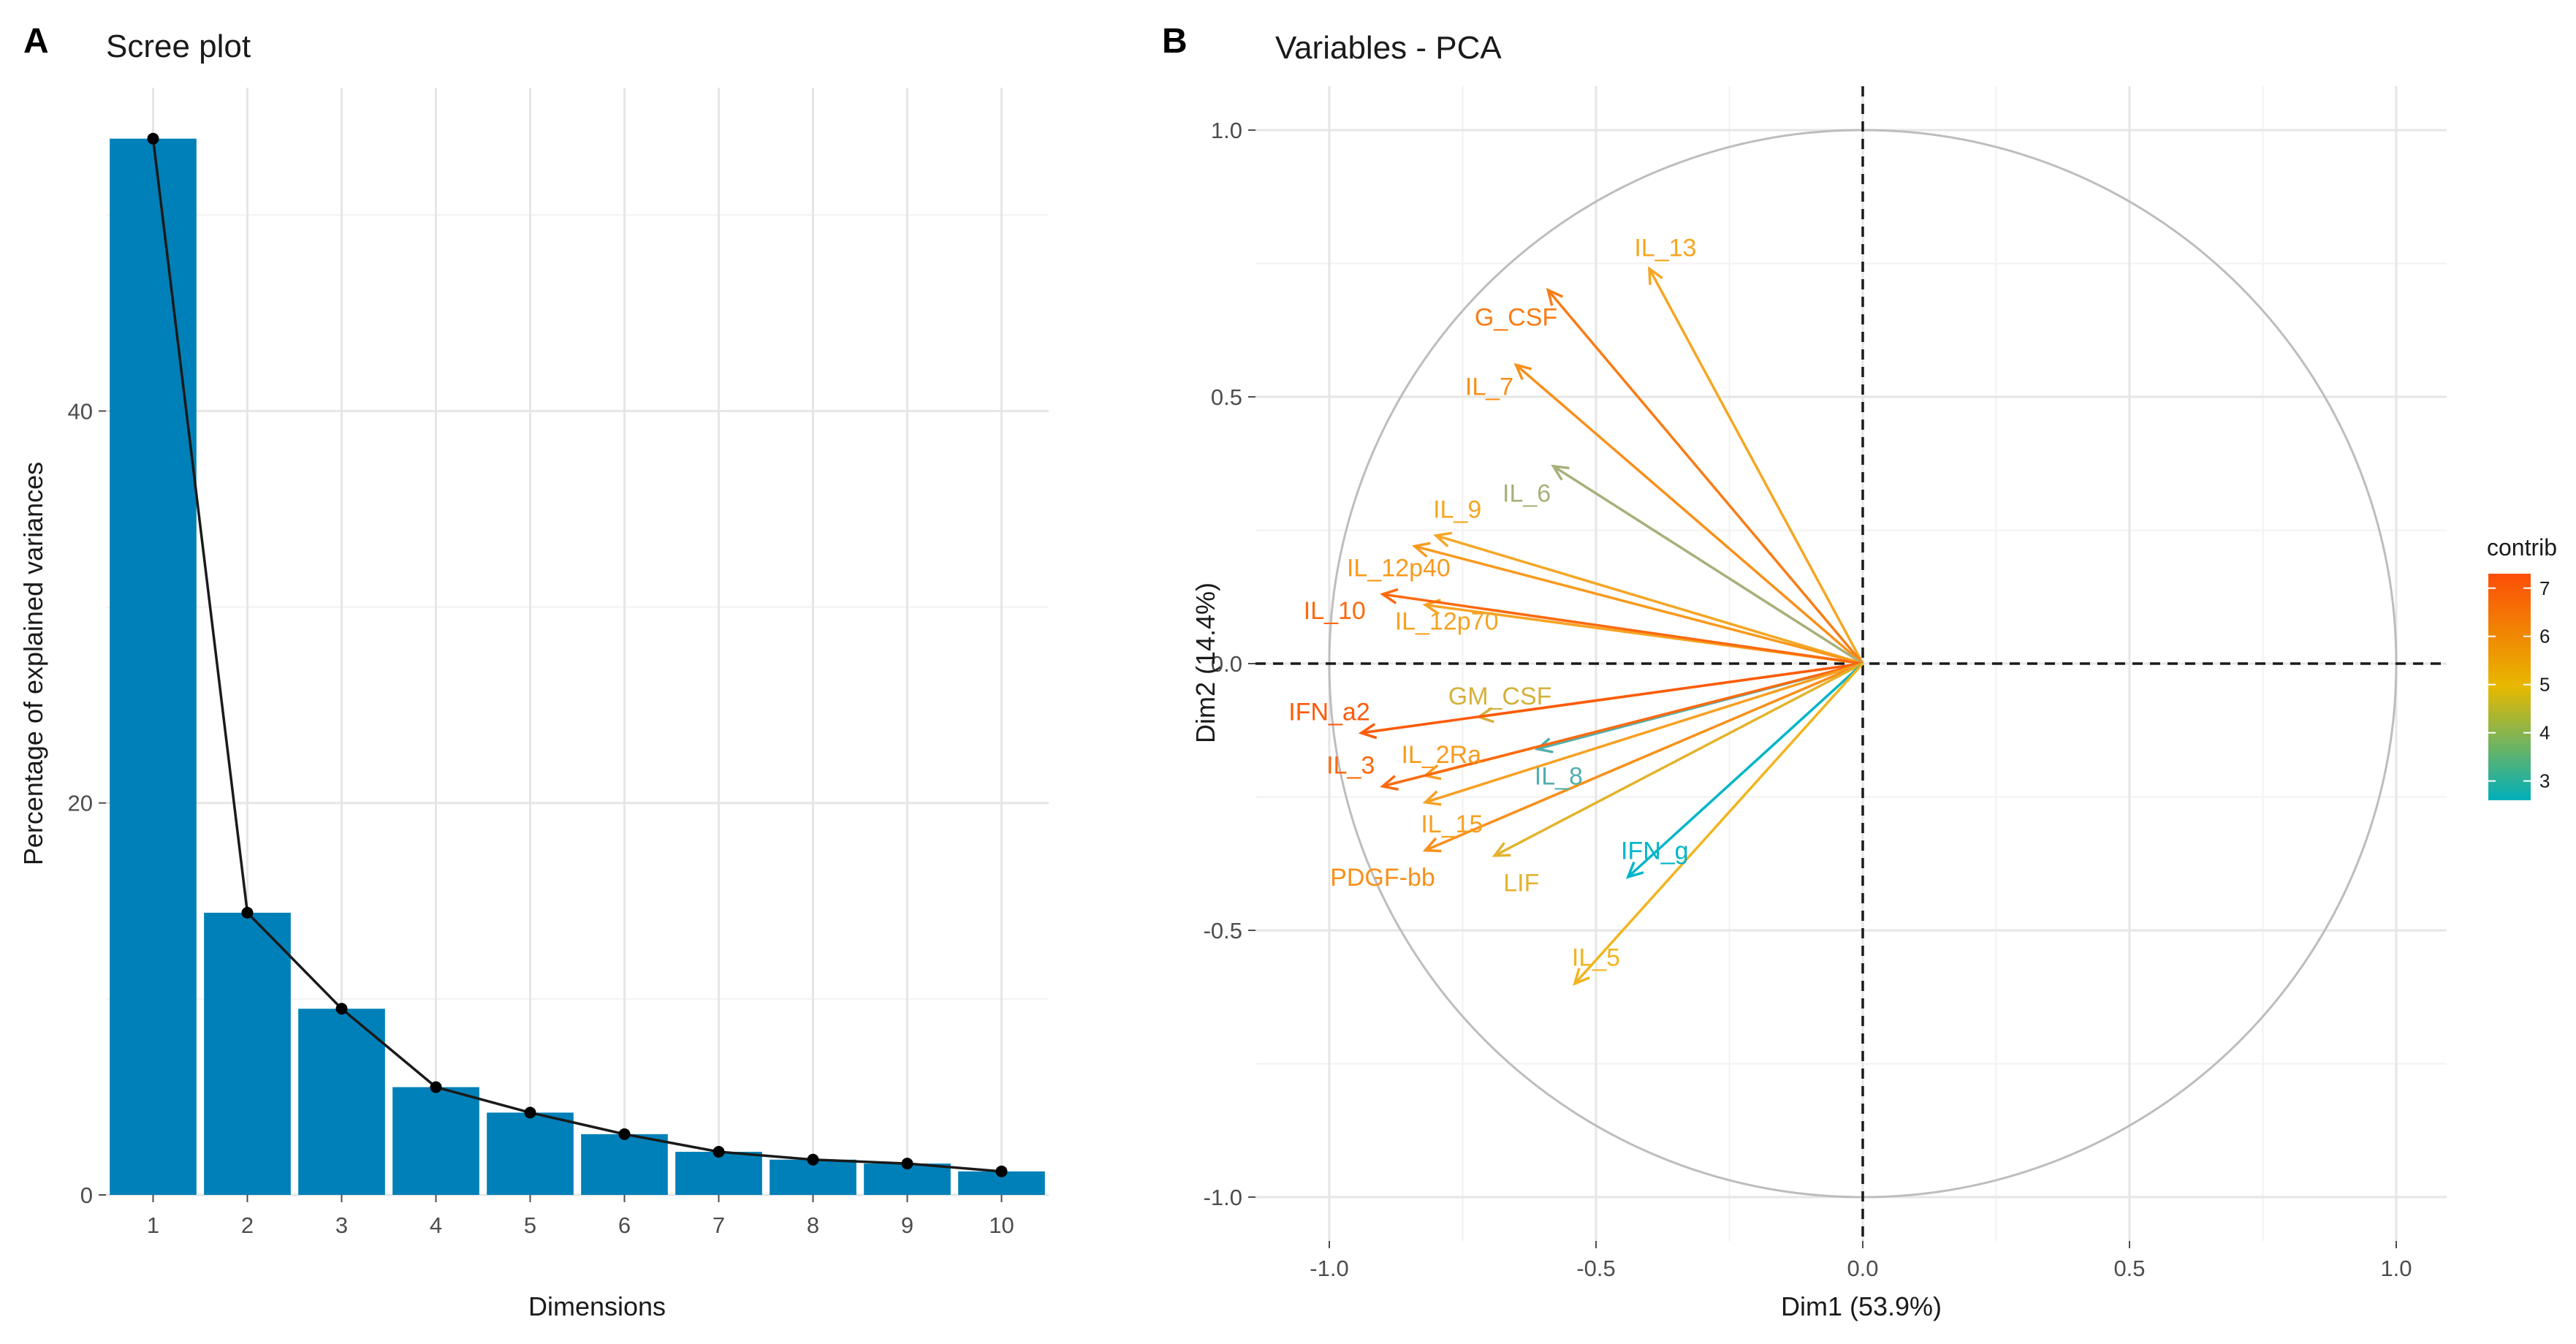  Describe the element at coordinates (1501, 849) in the screenshot. I see `arrowhead-LIF` at that location.